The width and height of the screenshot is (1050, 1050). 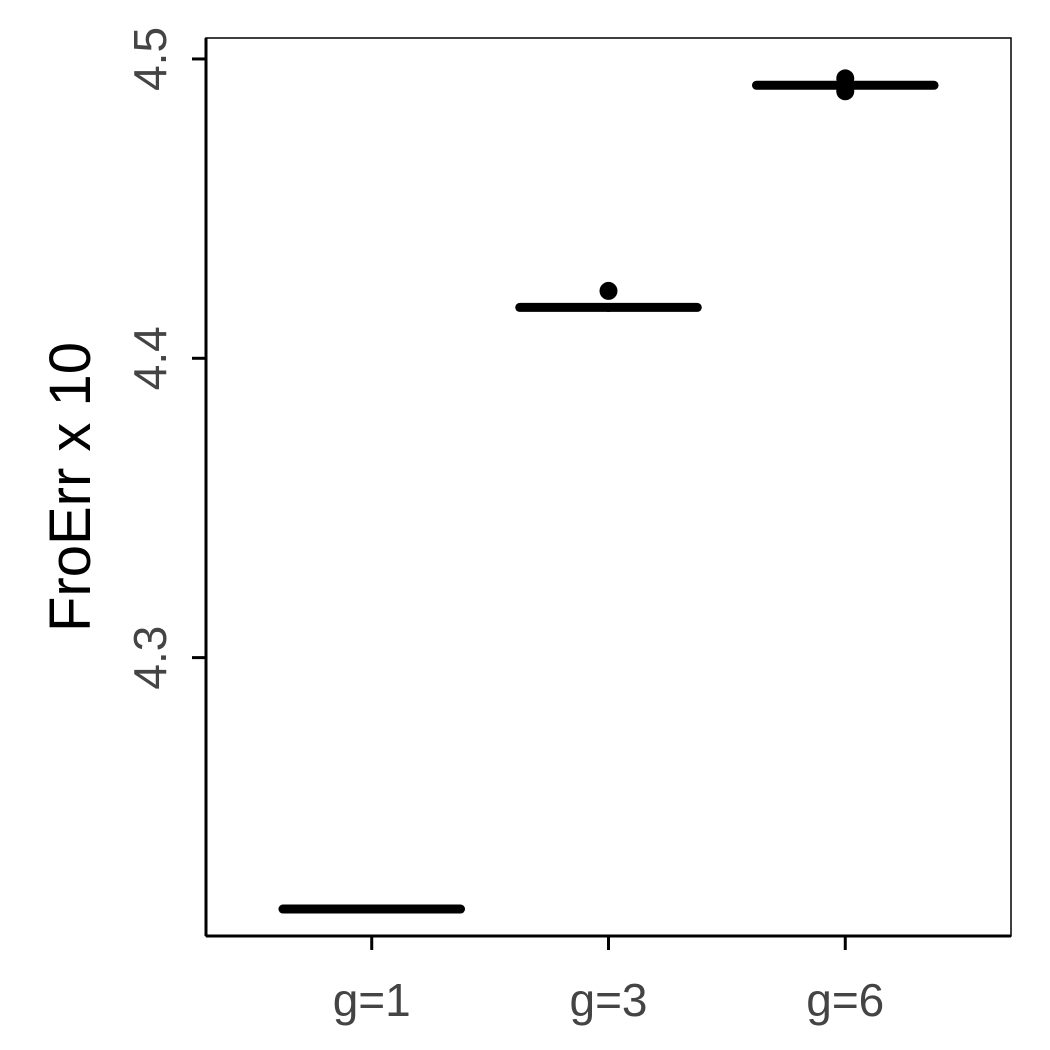 I want to click on box-g=6, so click(x=845, y=85).